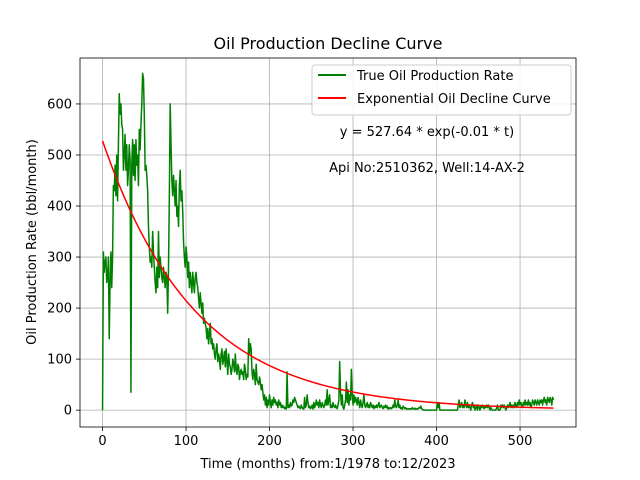  What do you see at coordinates (353, 441) in the screenshot?
I see `x-tick-label: 300` at bounding box center [353, 441].